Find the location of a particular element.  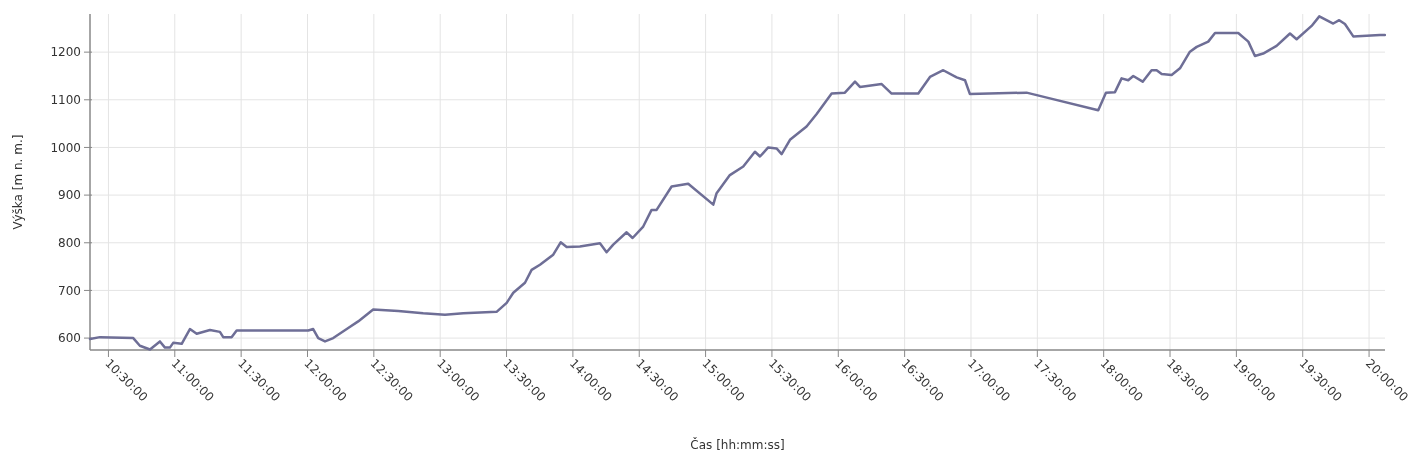

y-axis-title: Výška [m n. m.] is located at coordinates (18, 182).